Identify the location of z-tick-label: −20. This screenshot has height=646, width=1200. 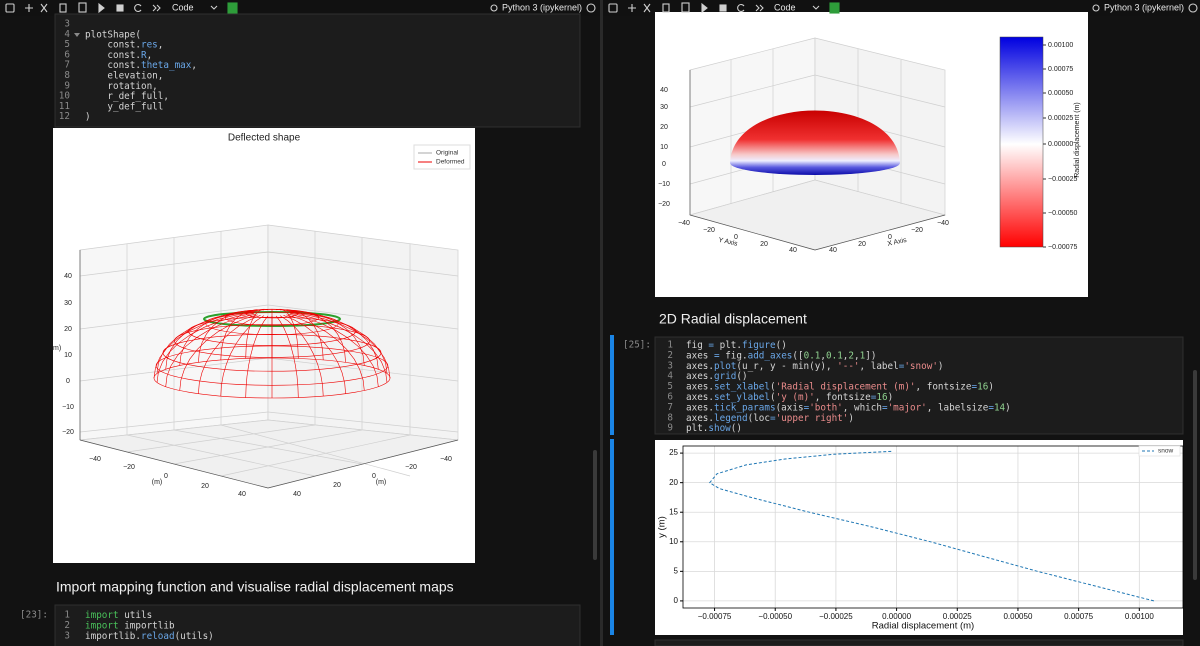
(68, 432).